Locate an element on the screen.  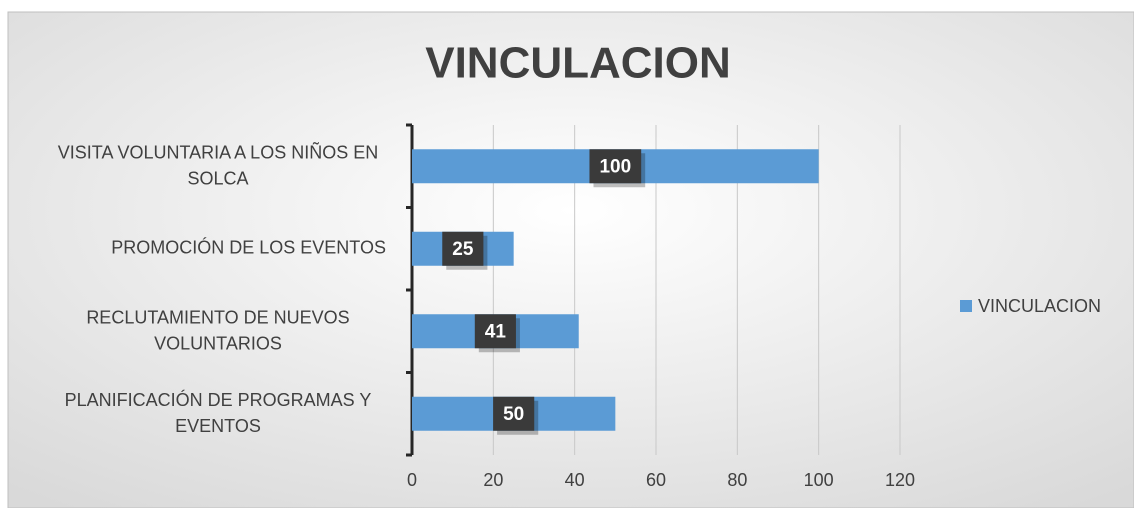
data-label: 100 is located at coordinates (615, 166).